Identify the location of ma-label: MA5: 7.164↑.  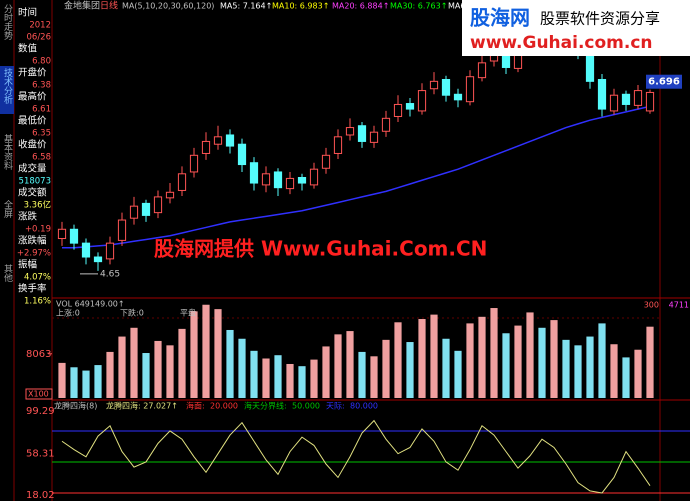
(246, 6).